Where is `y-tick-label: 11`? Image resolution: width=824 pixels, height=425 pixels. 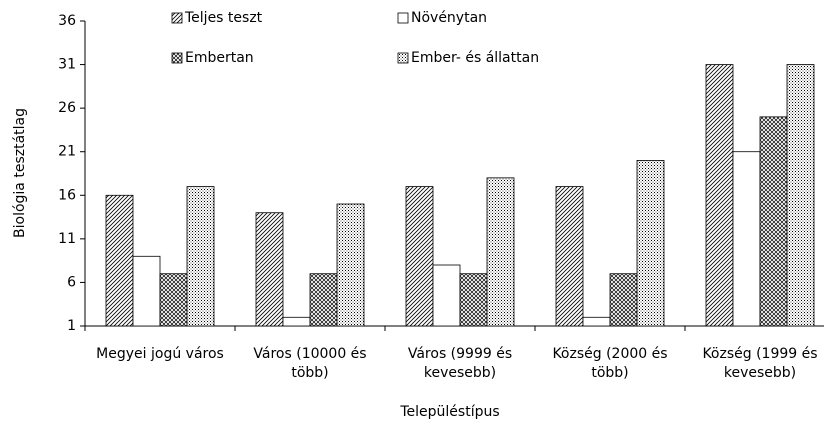 y-tick-label: 11 is located at coordinates (67, 239).